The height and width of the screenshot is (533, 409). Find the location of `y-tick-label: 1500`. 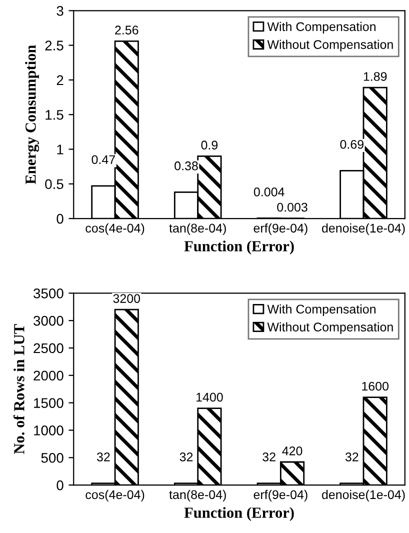

y-tick-label: 1500 is located at coordinates (49, 403).